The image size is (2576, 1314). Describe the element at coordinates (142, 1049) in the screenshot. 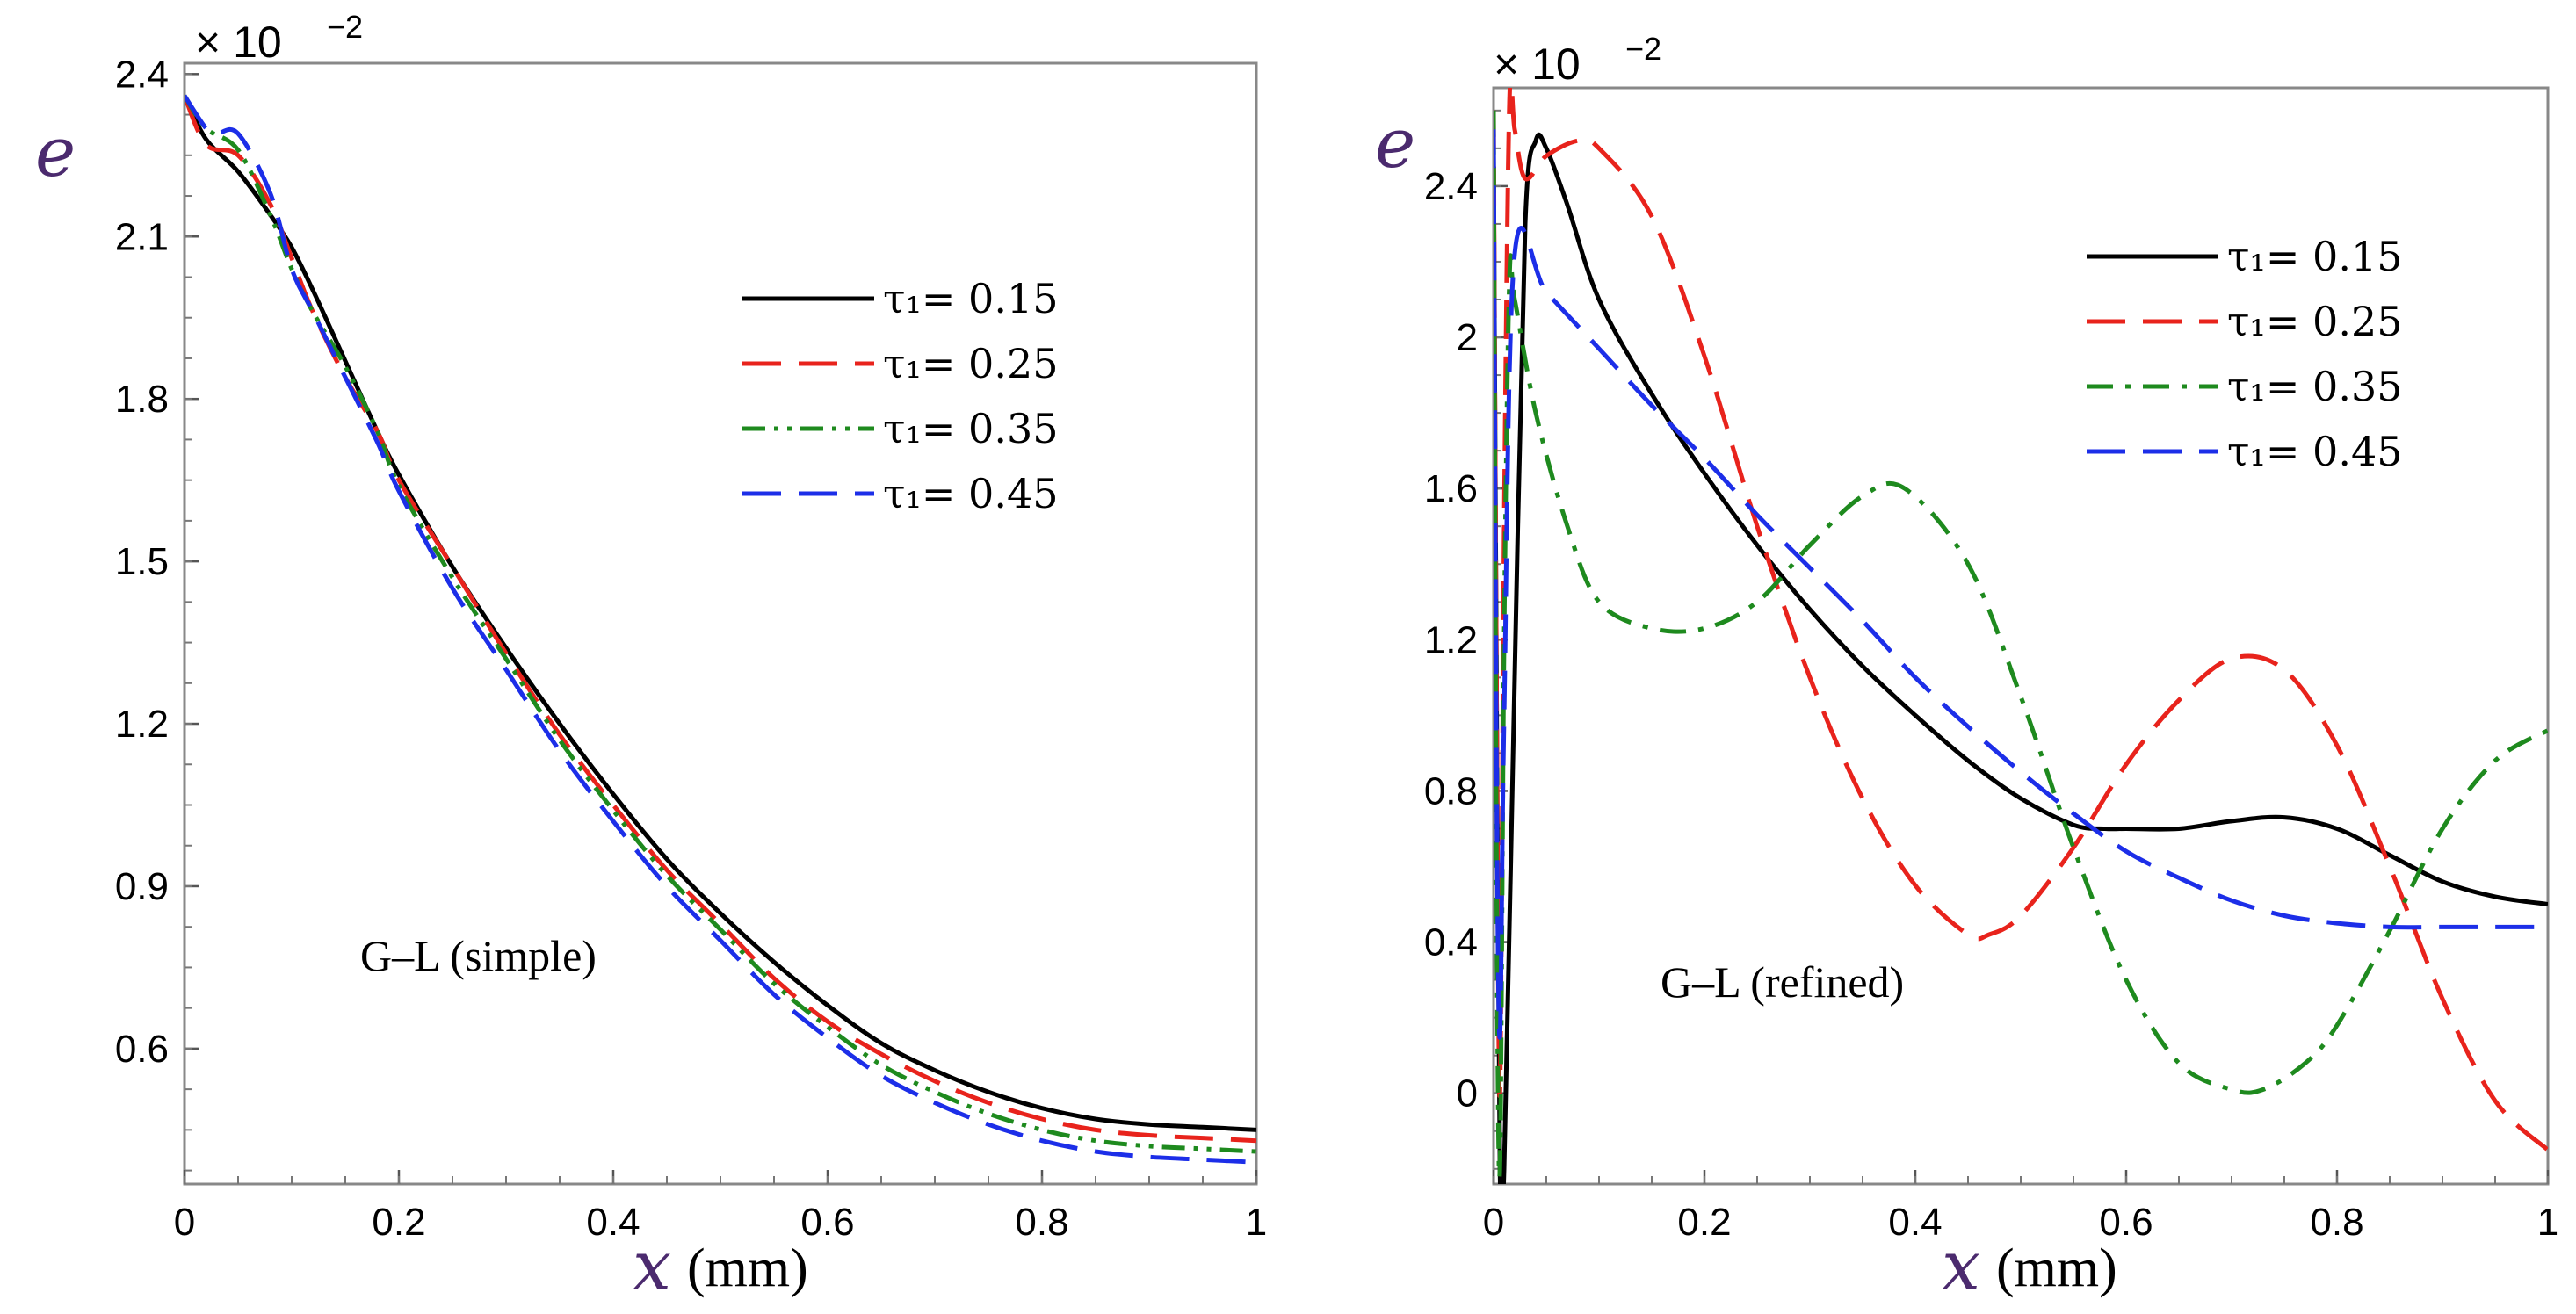

I see `y-tick-label: 0.6` at that location.